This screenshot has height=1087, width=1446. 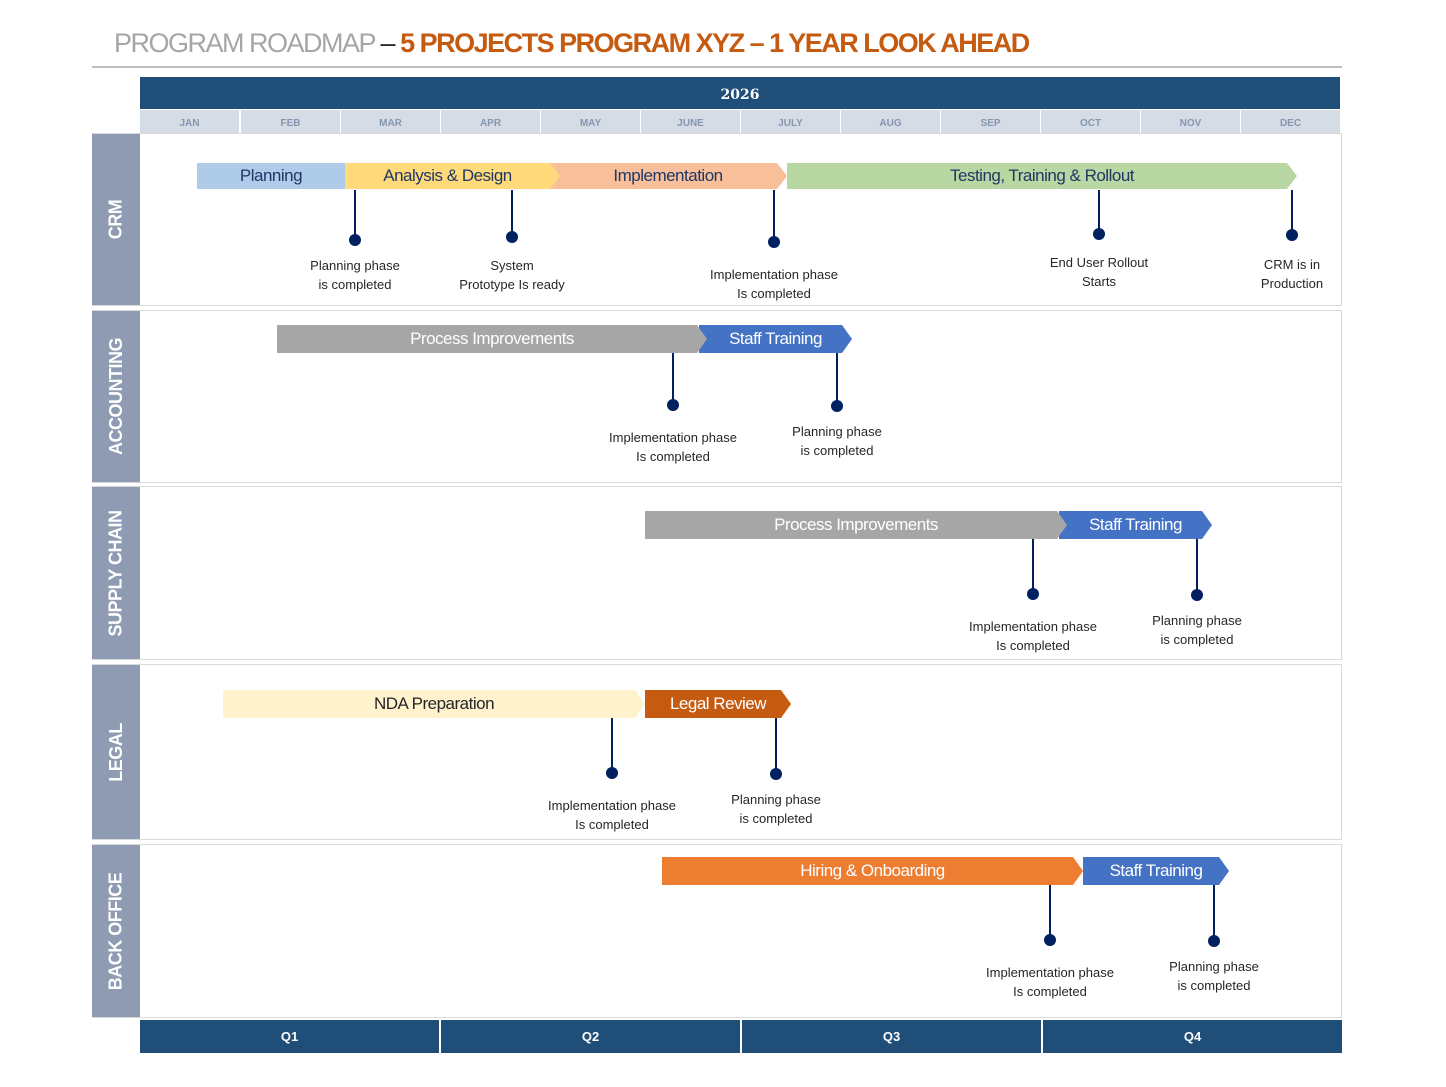 I want to click on phase-bar: Hiring & Onboarding, so click(x=872, y=871).